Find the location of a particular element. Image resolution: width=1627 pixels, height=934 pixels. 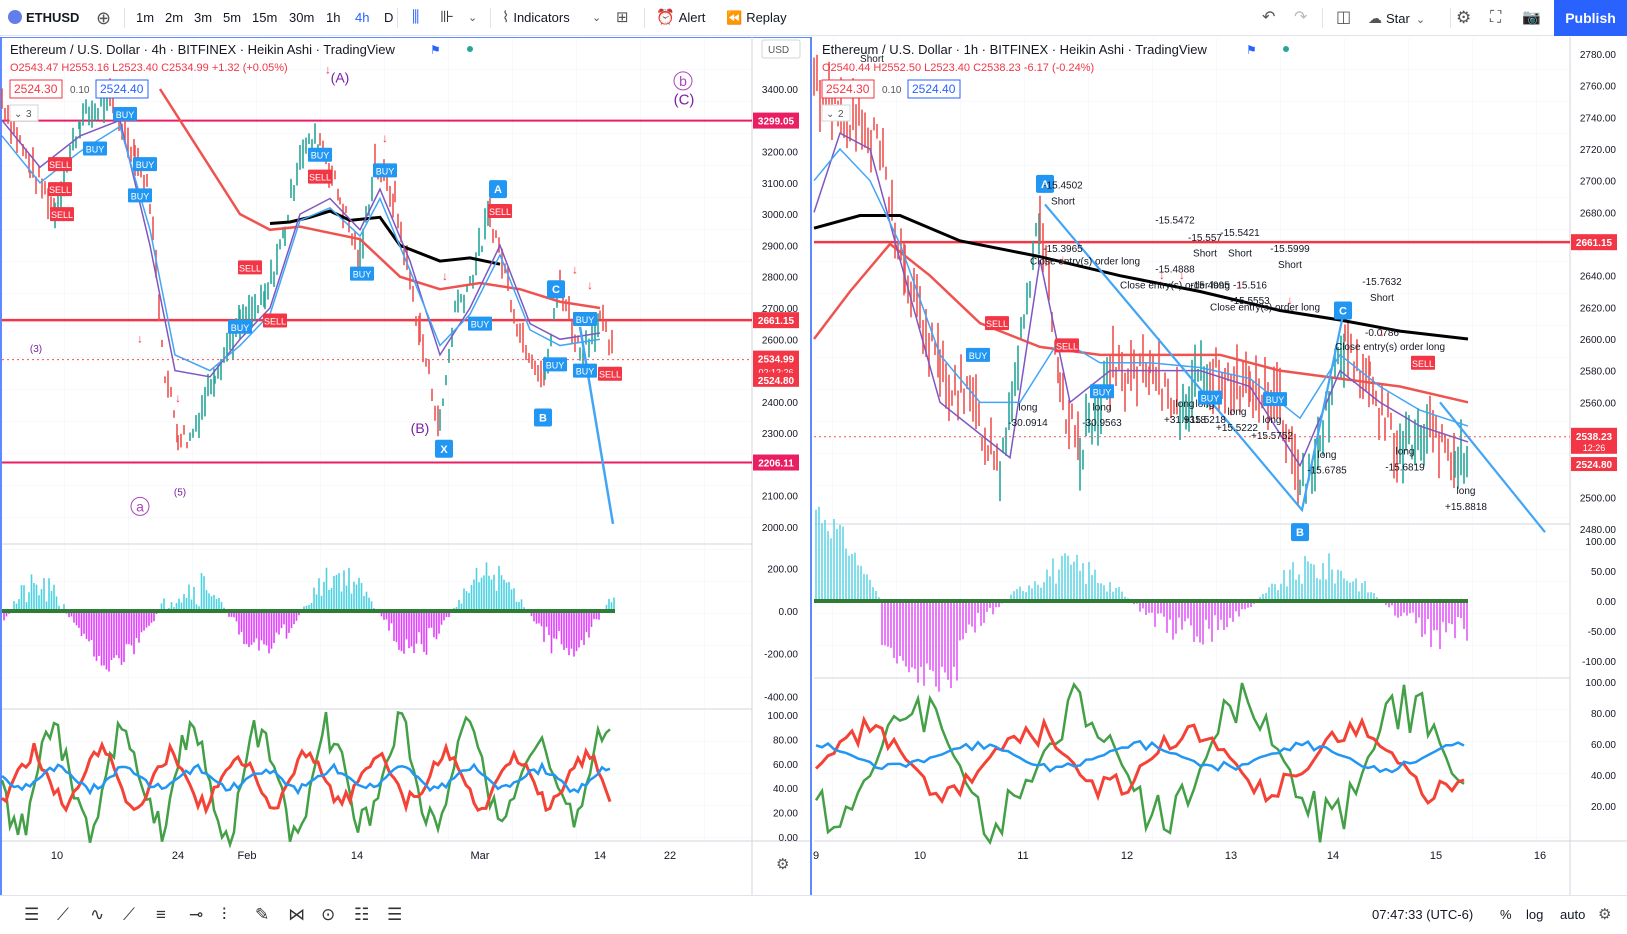

pattern-zigzag-line is located at coordinates (1194, 358).